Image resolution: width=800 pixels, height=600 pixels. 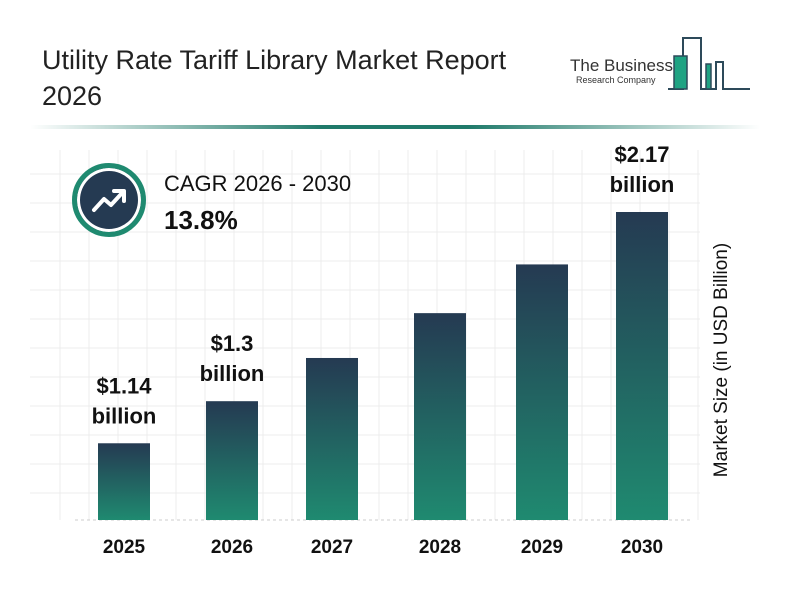 What do you see at coordinates (542, 547) in the screenshot?
I see `x-tick-label: 2029` at bounding box center [542, 547].